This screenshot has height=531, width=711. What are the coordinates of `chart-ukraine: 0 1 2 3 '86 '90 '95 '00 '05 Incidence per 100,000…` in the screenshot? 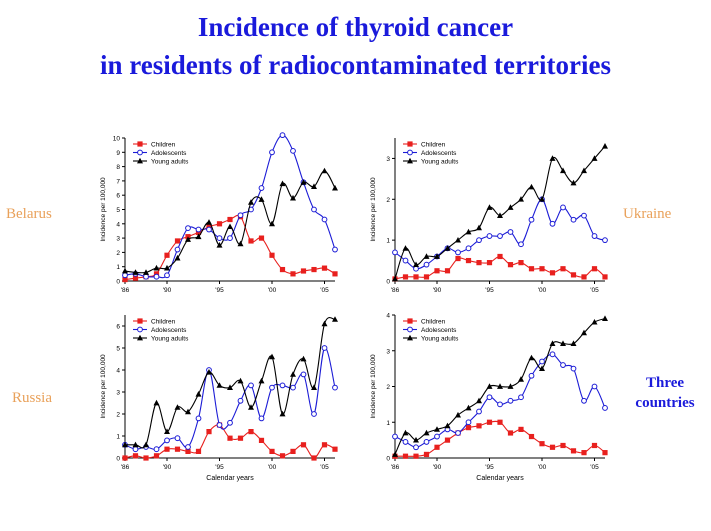 It's located at (489, 216).